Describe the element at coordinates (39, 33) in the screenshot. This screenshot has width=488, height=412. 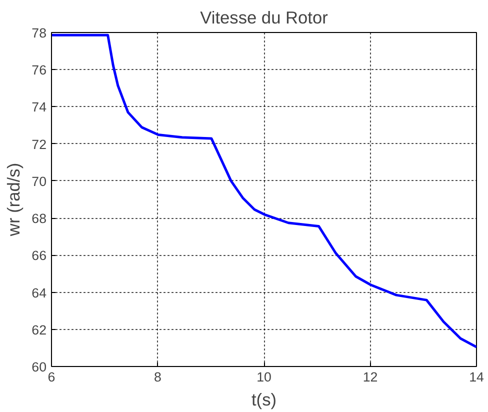
I see `y-tick-label: 78` at that location.